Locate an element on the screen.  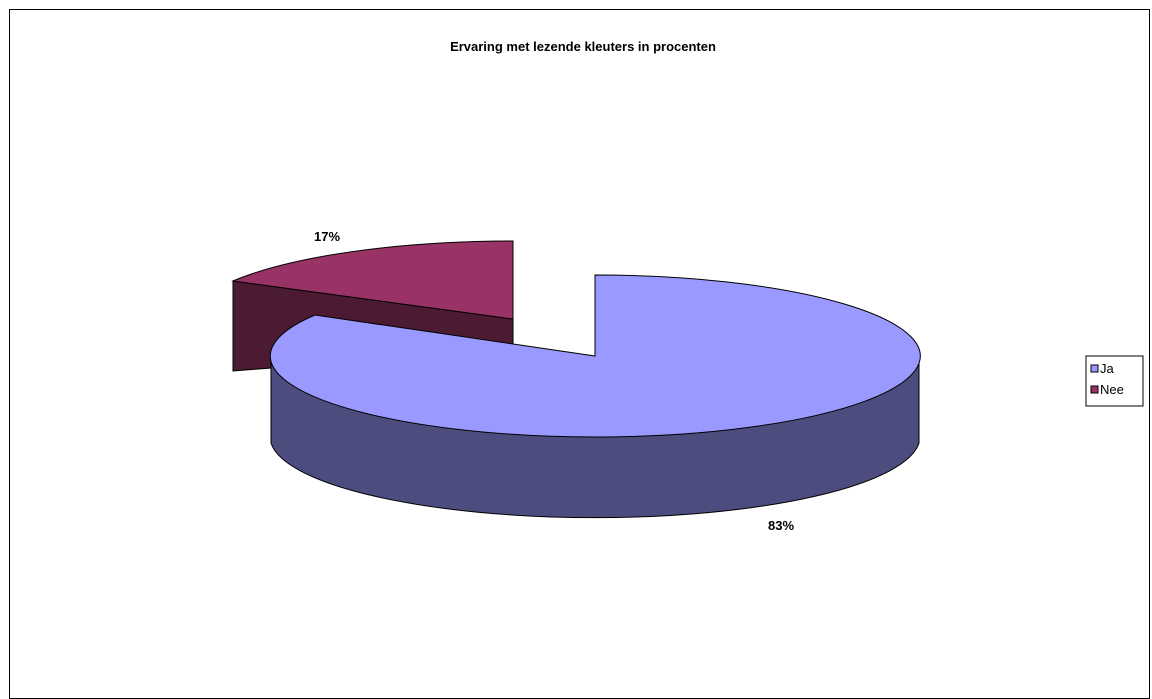
data-label-nee: 17% is located at coordinates (327, 236).